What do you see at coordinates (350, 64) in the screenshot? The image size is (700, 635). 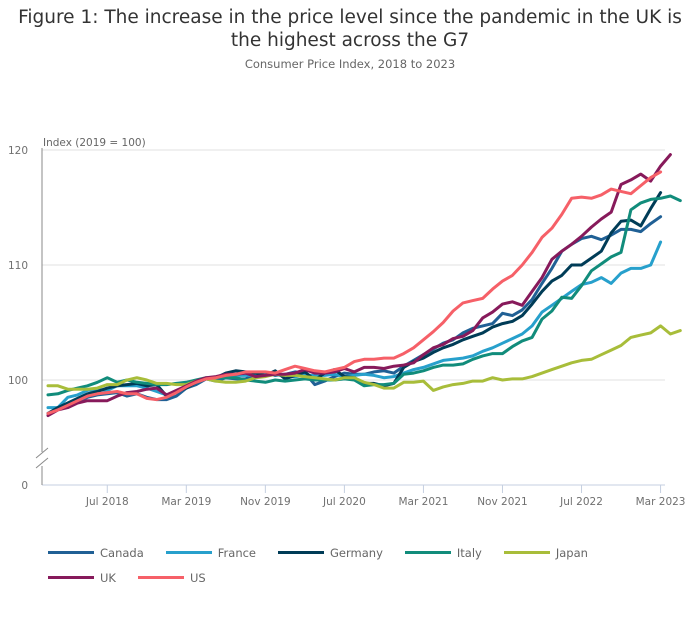 I see `chart-subtitle: Consumer Price Index, 2018 to 2023` at bounding box center [350, 64].